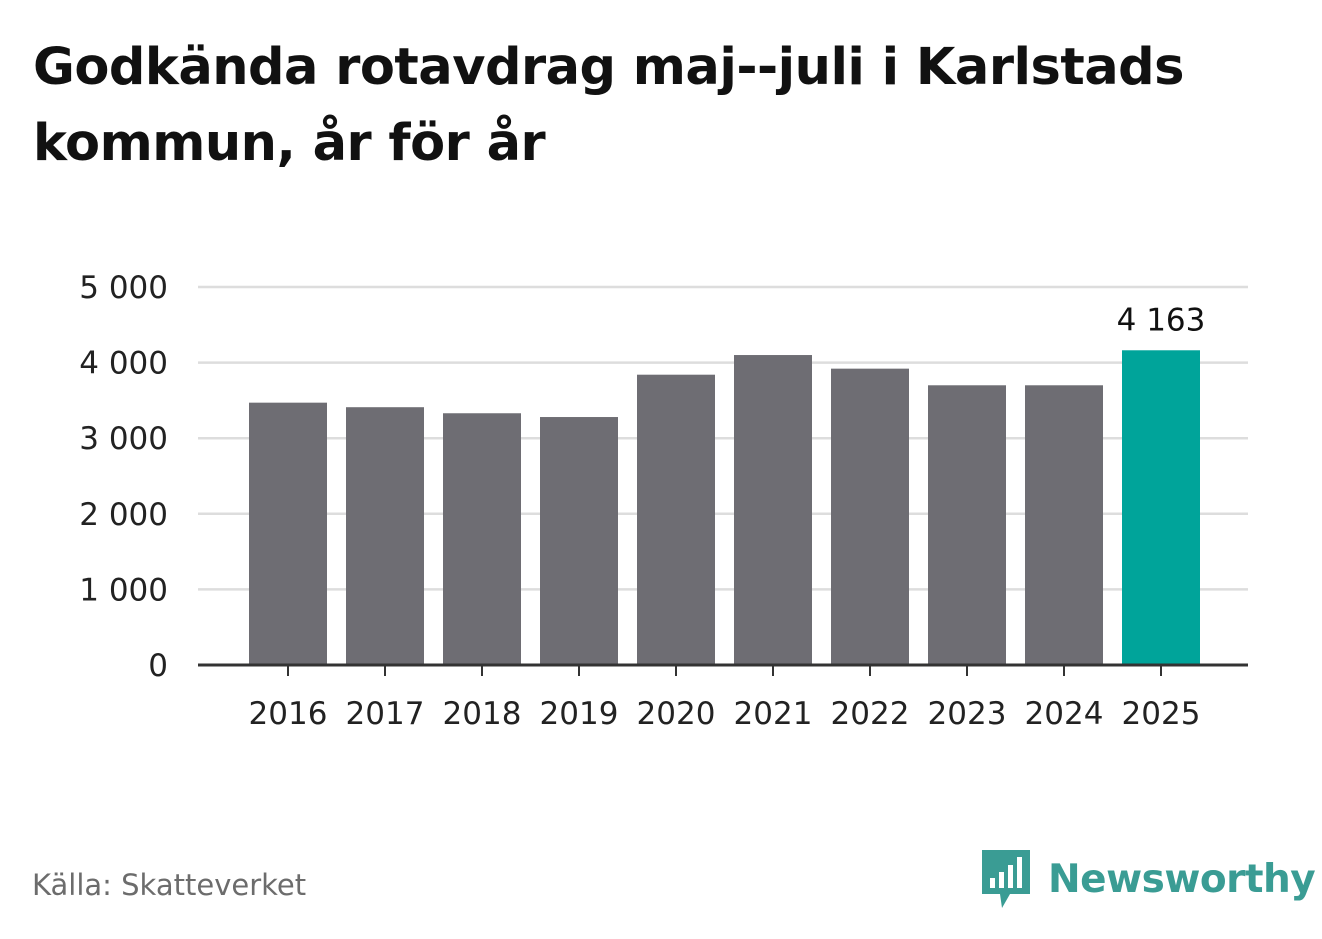 The image size is (1322, 939). What do you see at coordinates (288, 714) in the screenshot?
I see `x-tick-label: 2016` at bounding box center [288, 714].